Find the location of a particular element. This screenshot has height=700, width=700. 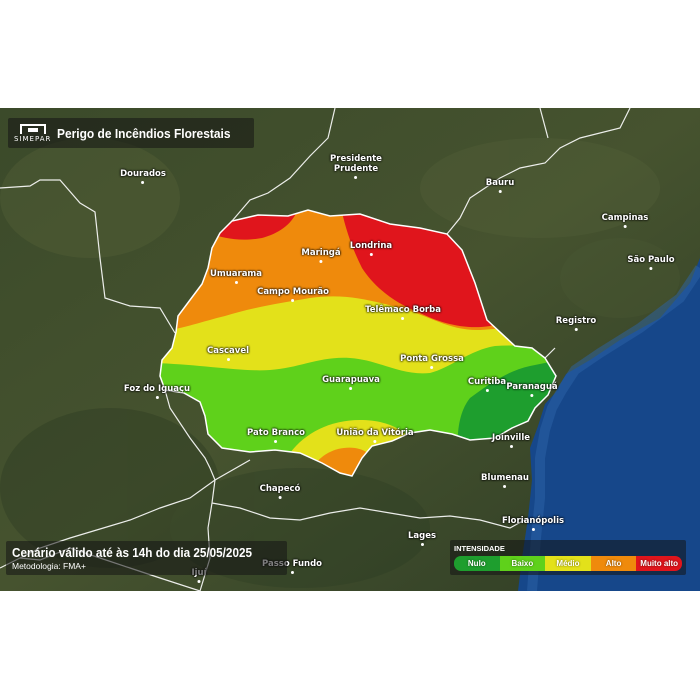

city-telemaco-borba: Telêmaco Borba is located at coordinates (403, 312).